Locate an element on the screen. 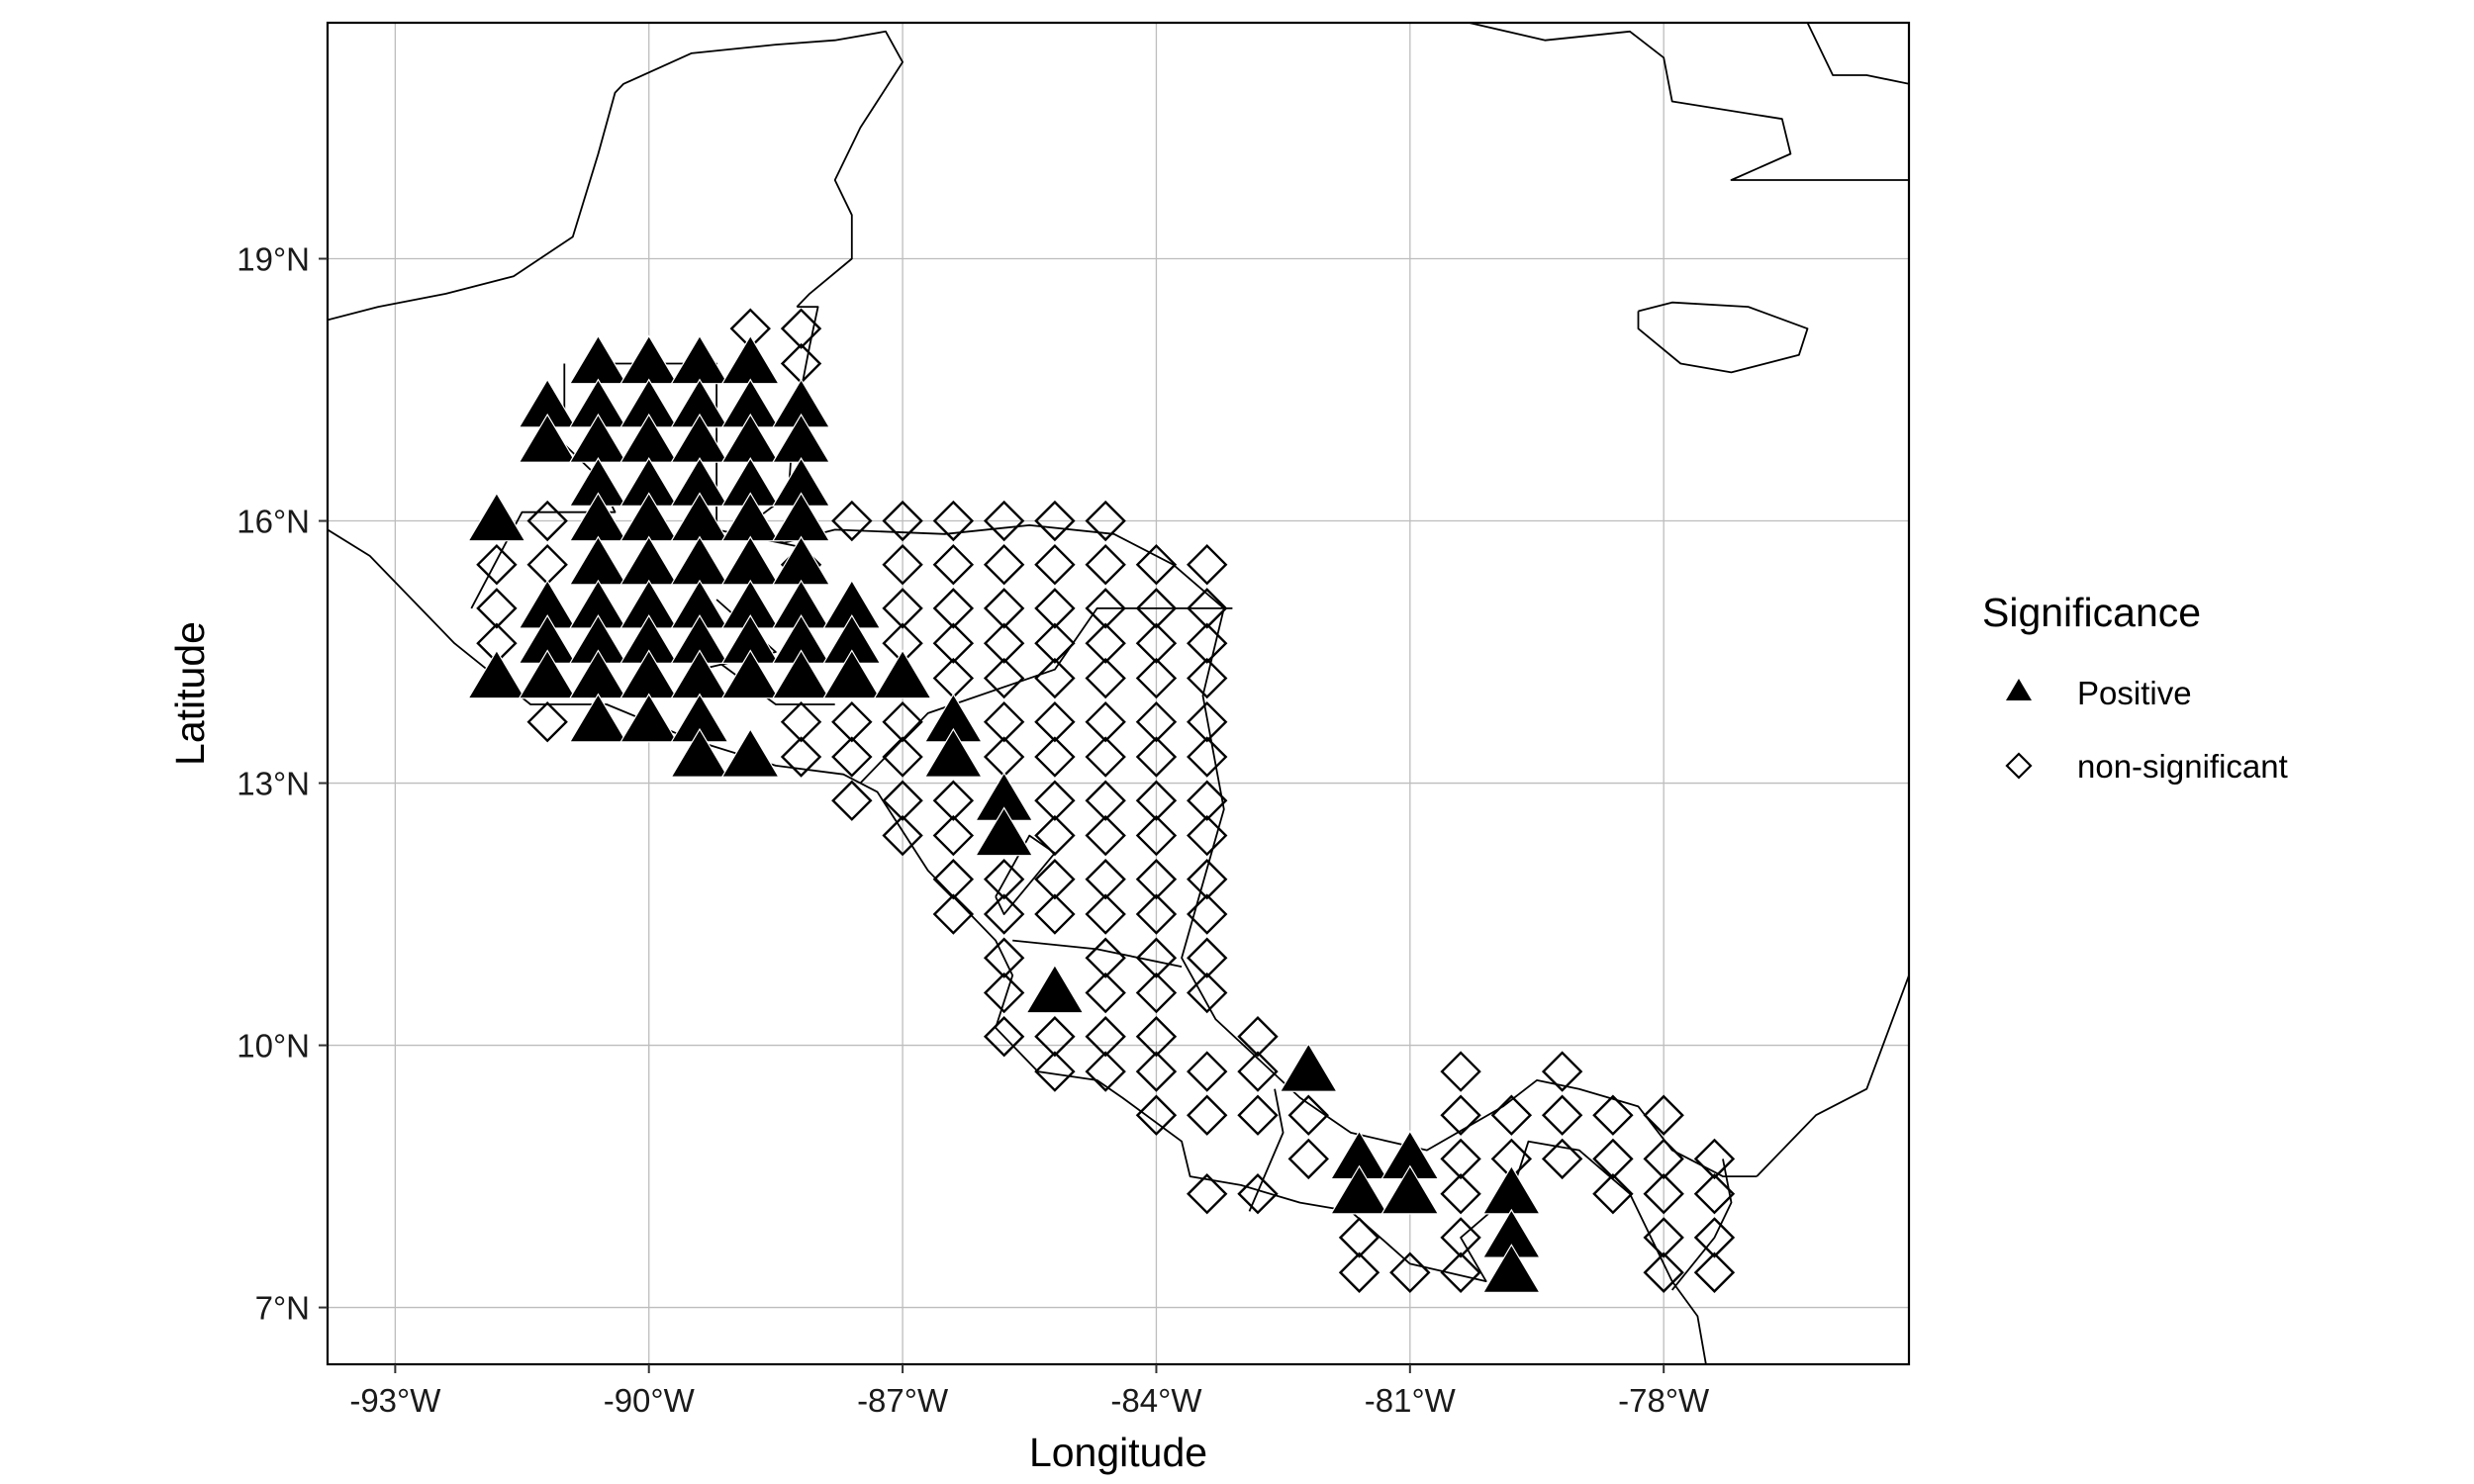  legend-label-non-significant: non-significant is located at coordinates (2182, 766).